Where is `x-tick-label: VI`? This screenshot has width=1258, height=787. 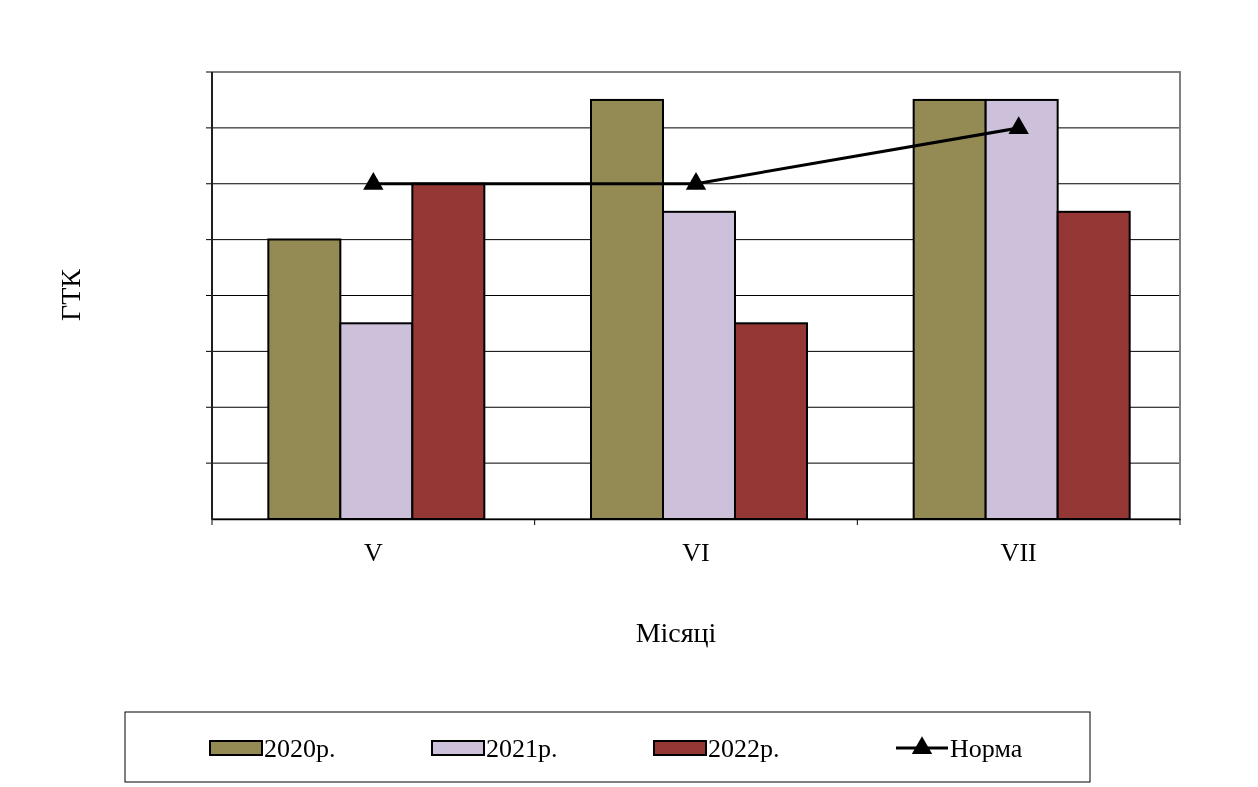 x-tick-label: VI is located at coordinates (696, 552).